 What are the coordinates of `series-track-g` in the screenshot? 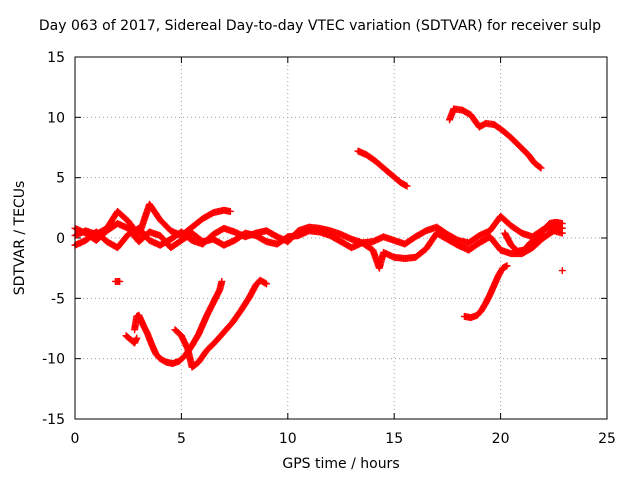 It's located at (117, 281).